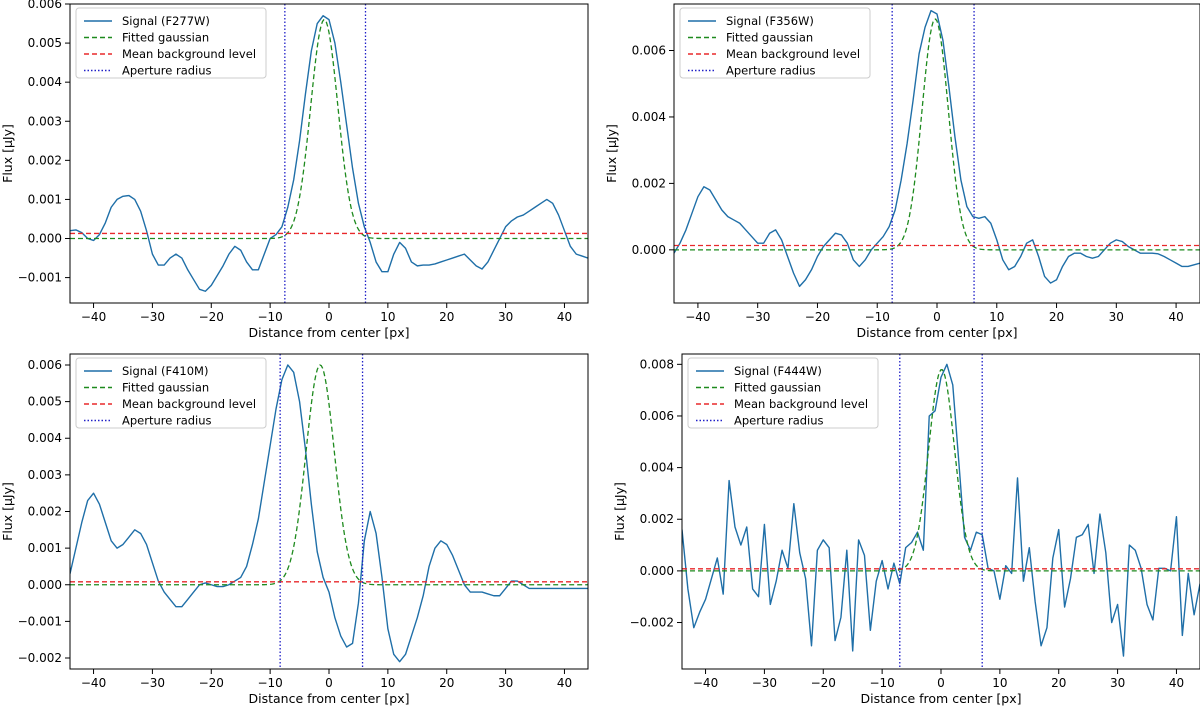 The width and height of the screenshot is (1200, 712). Describe the element at coordinates (165, 371) in the screenshot. I see `legend-entry: Signal (F410M)` at that location.